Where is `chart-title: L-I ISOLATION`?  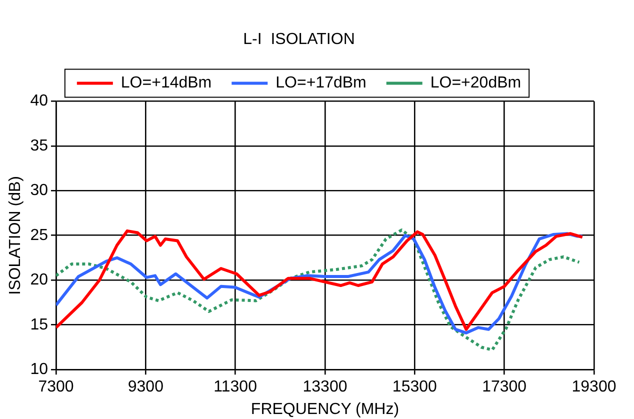
chart-title: L-I ISOLATION is located at coordinates (299, 39).